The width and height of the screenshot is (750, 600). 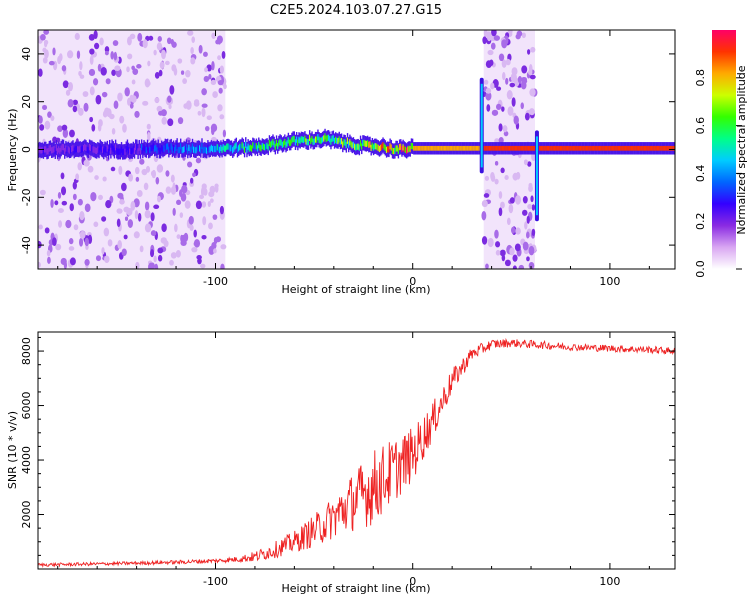 What do you see at coordinates (718, 173) in the screenshot?
I see `colorbar-ticks: 0.0 0.2 0.4 0.6 0.8` at bounding box center [718, 173].